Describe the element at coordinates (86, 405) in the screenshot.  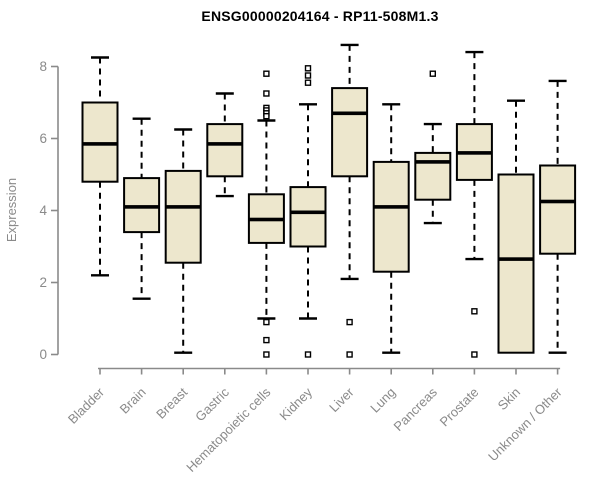
I see `x-label-bladder: Bladder` at that location.